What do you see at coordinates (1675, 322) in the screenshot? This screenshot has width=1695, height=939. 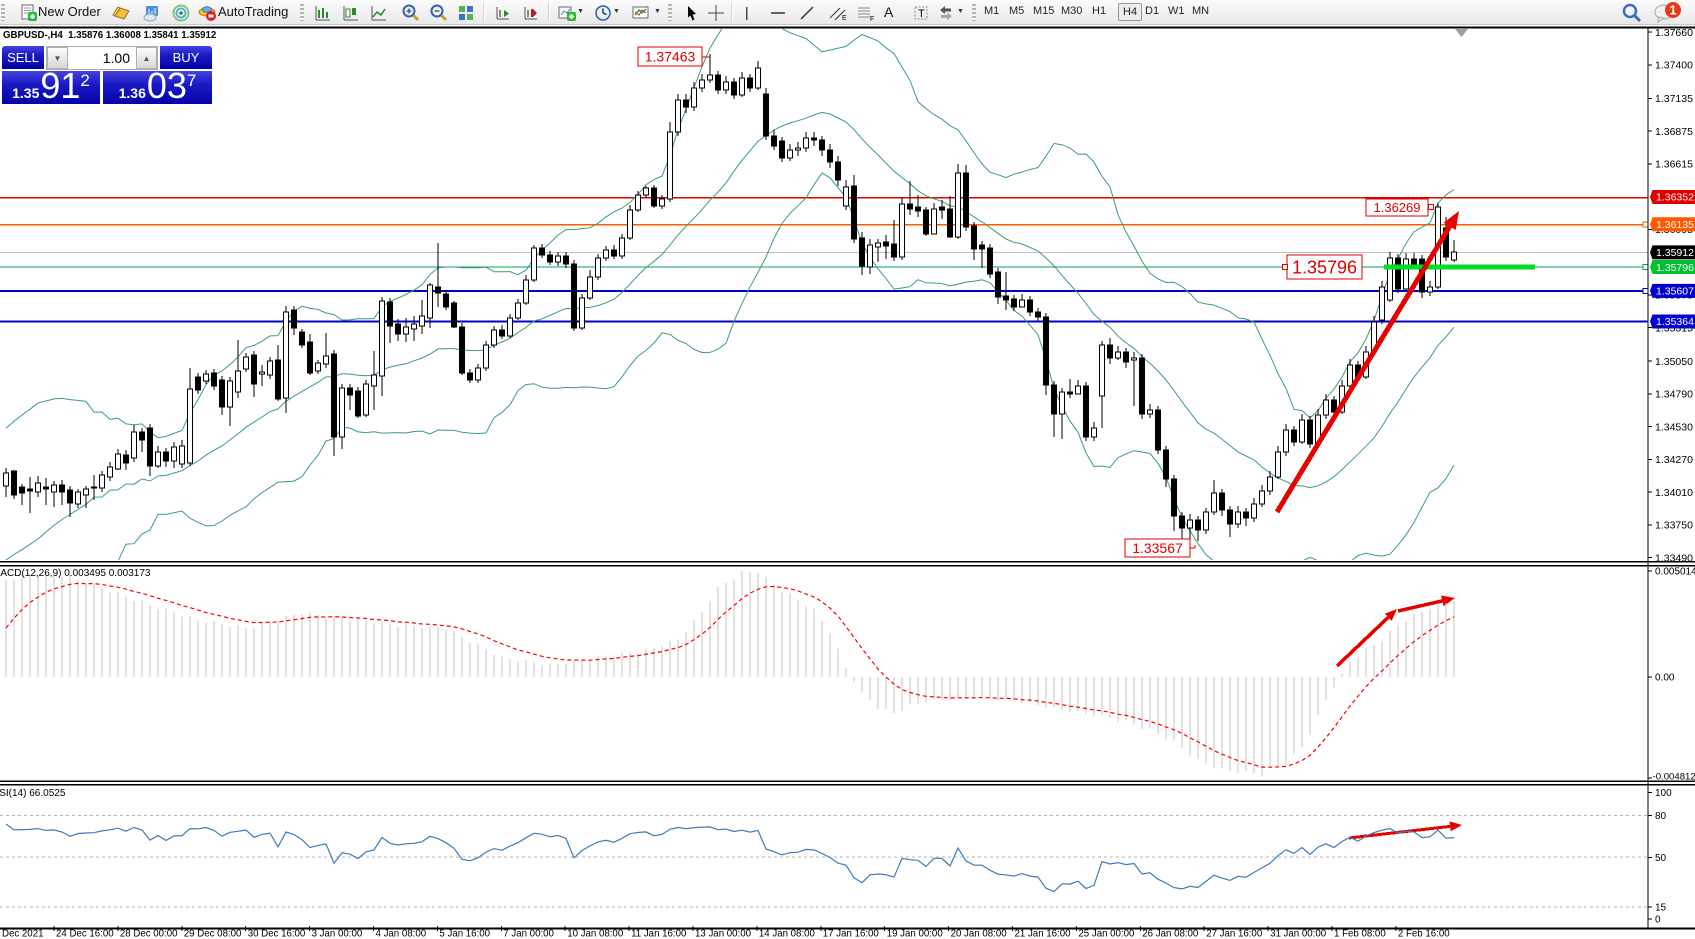 I see `svg-text: 1.35364` at bounding box center [1675, 322].